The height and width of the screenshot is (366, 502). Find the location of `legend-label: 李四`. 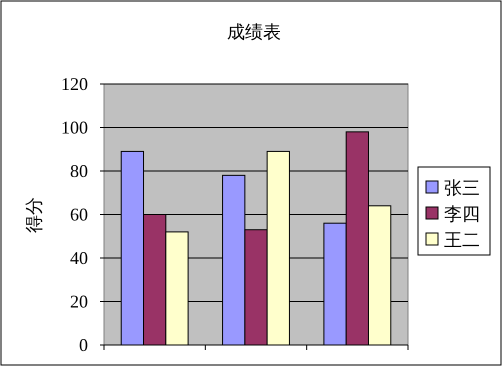

legend-label: 李四 is located at coordinates (462, 214).